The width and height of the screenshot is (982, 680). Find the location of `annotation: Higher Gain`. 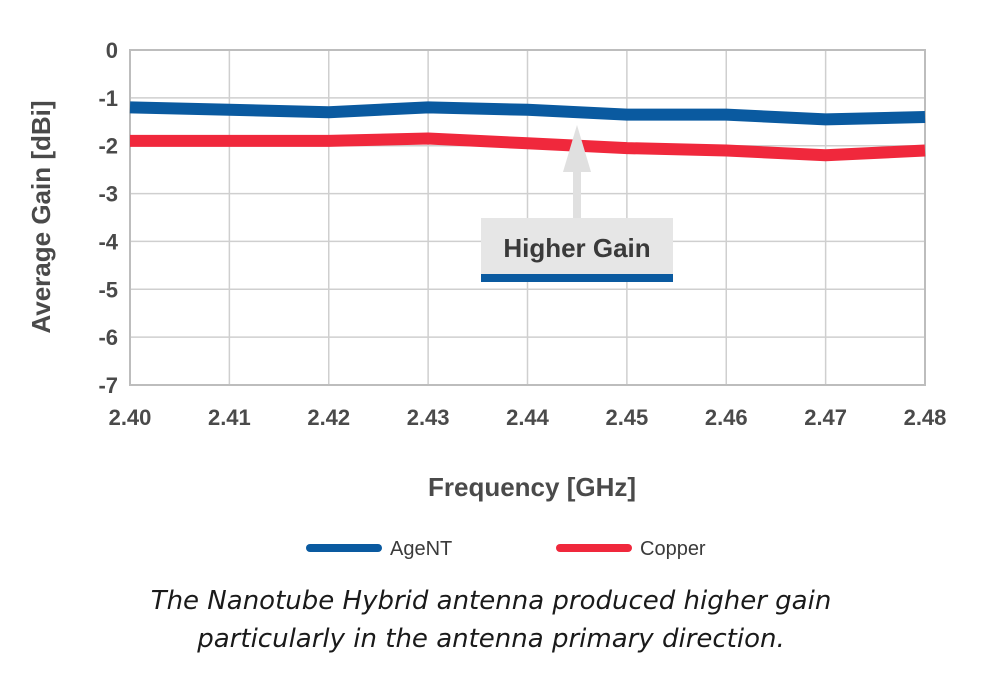

annotation: Higher Gain is located at coordinates (577, 203).